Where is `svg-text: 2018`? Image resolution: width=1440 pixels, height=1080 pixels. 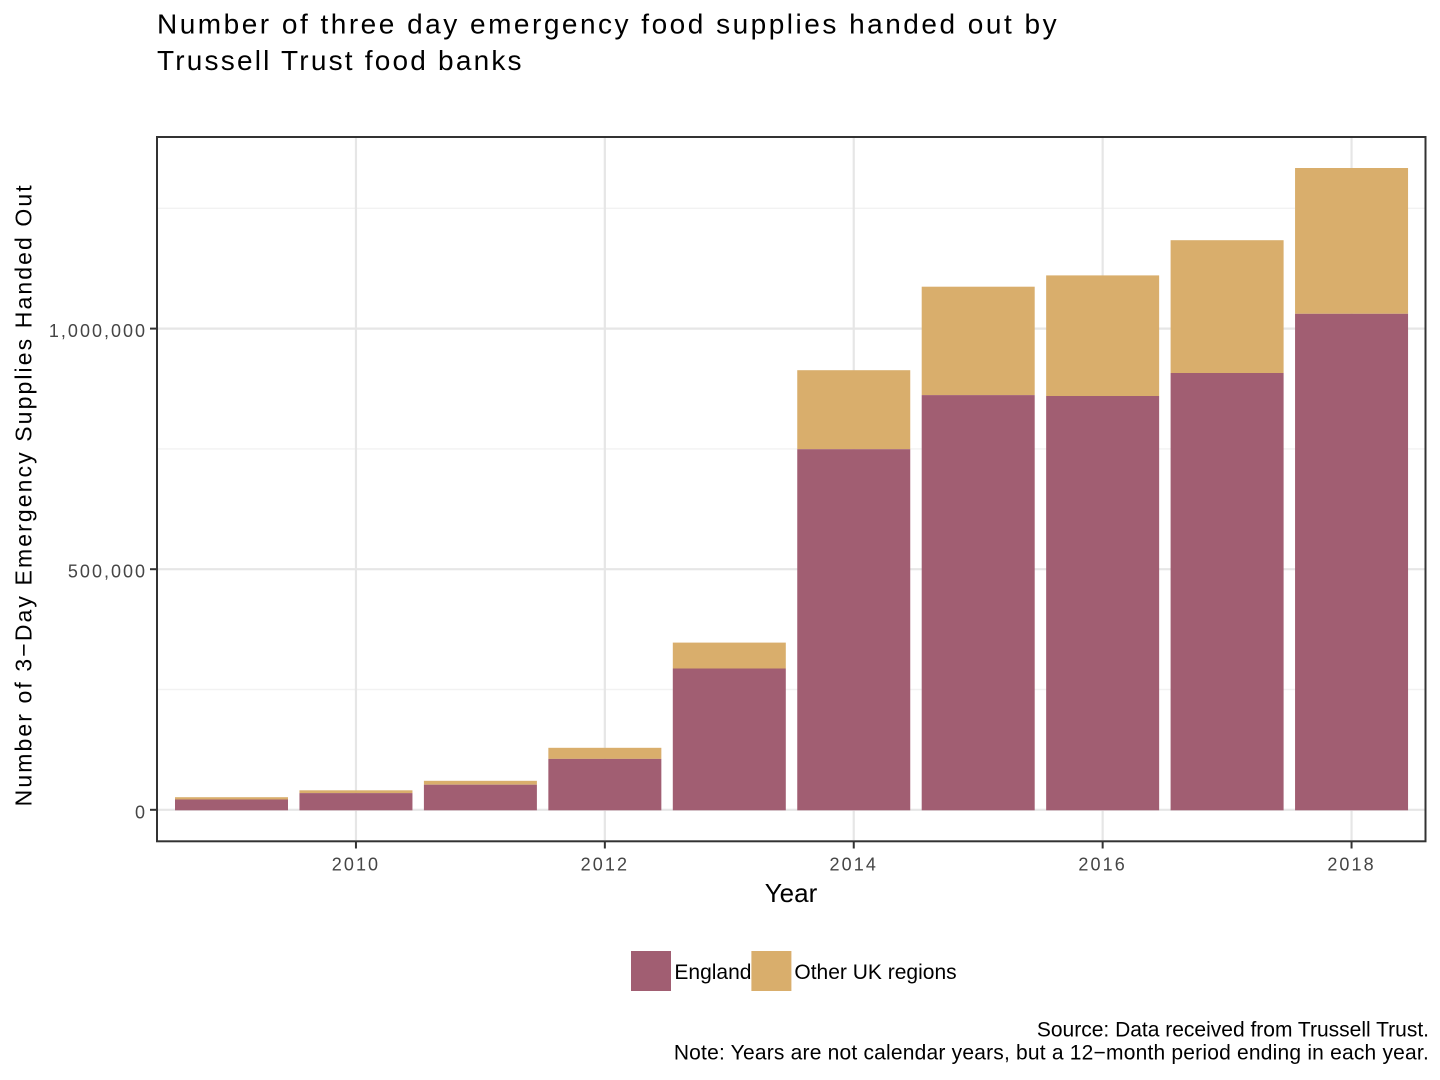
svg-text: 2018 is located at coordinates (1351, 864).